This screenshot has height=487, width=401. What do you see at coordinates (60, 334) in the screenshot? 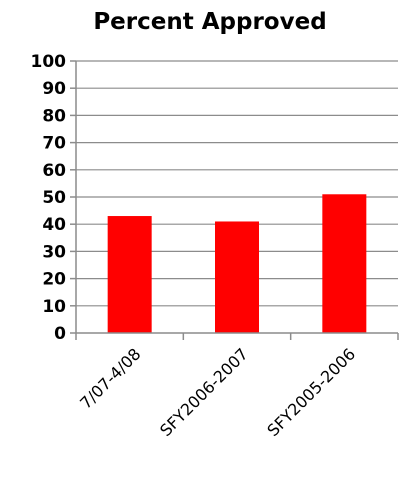
I see `y-tick-label: 0` at bounding box center [60, 334].